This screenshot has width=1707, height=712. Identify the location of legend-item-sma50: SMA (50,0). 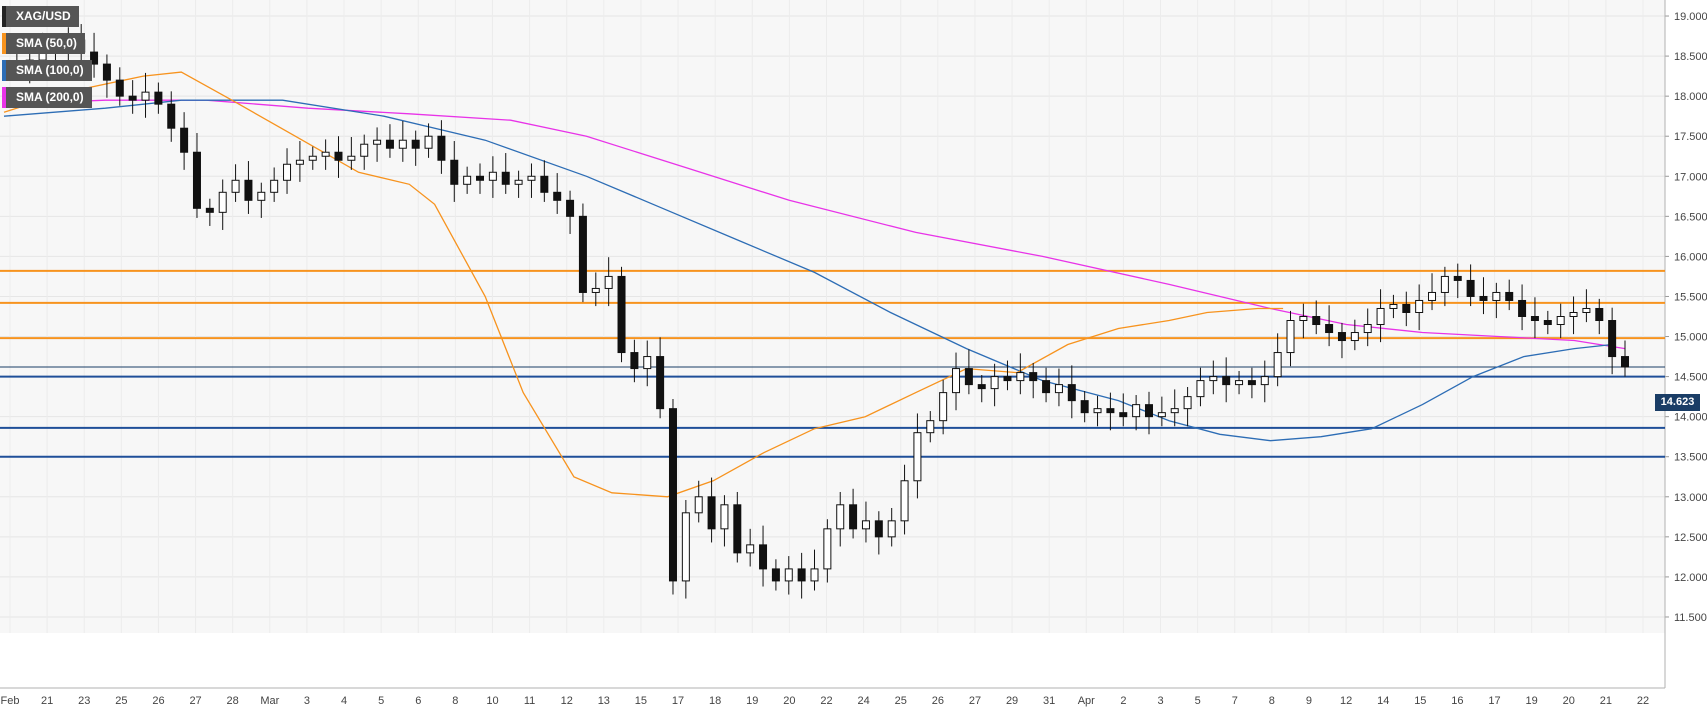
(47, 43).